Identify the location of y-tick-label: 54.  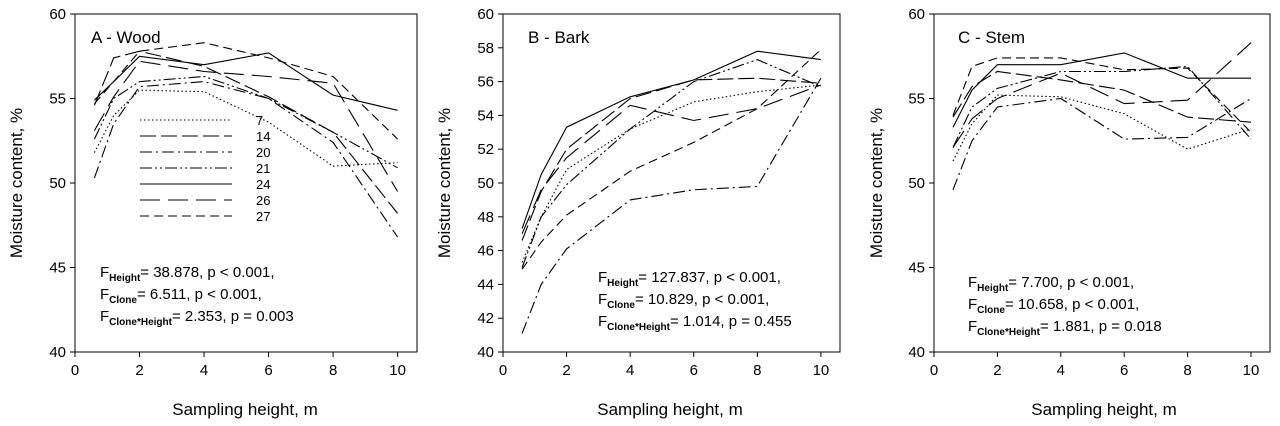
(485, 115).